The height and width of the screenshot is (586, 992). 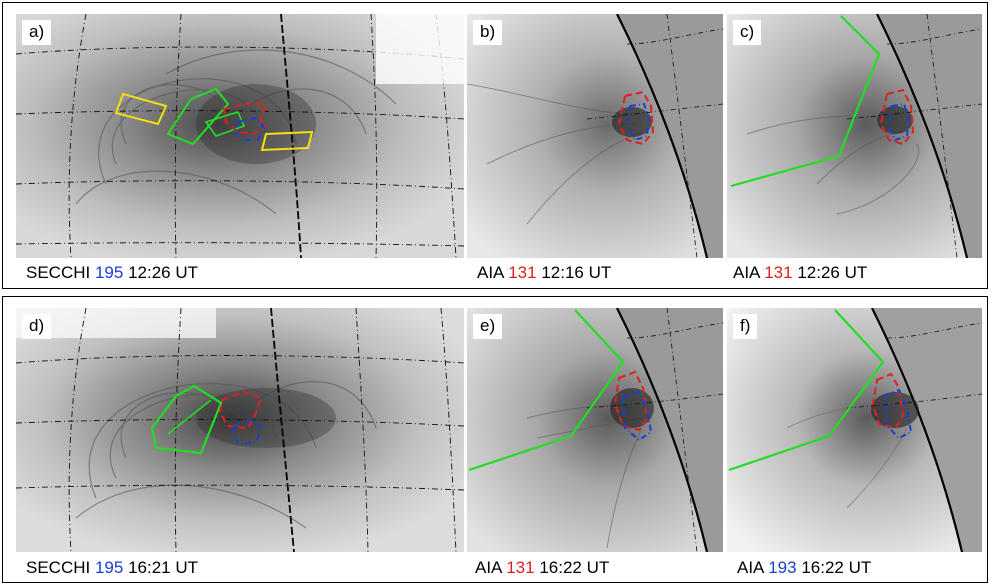 I want to click on panel-b-caption: AIA 131 12:16 UT, so click(x=544, y=273).